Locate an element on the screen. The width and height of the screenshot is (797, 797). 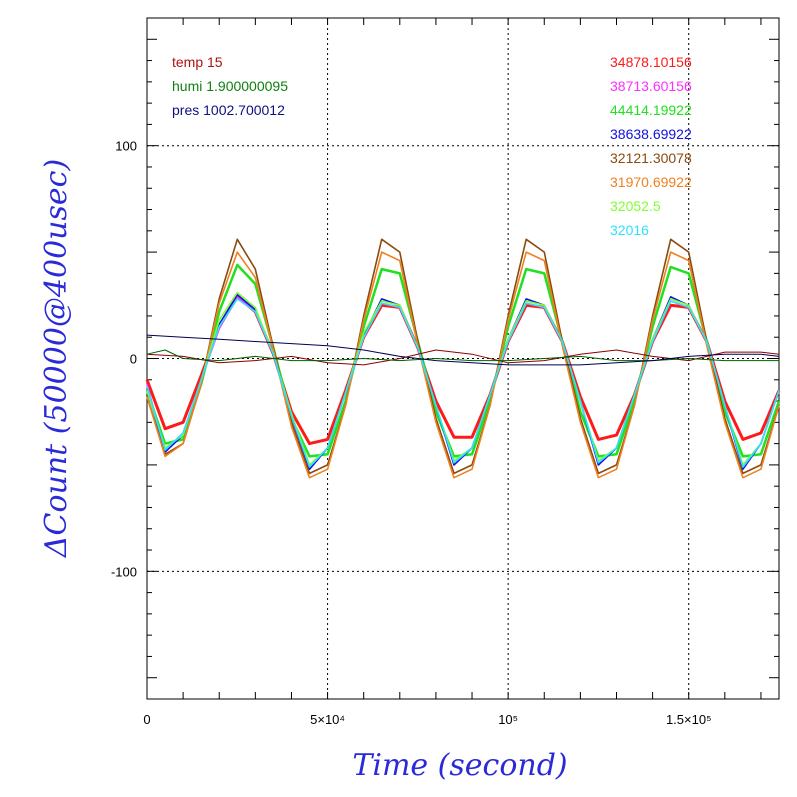
y-tick-label: 100 is located at coordinates (126, 146).